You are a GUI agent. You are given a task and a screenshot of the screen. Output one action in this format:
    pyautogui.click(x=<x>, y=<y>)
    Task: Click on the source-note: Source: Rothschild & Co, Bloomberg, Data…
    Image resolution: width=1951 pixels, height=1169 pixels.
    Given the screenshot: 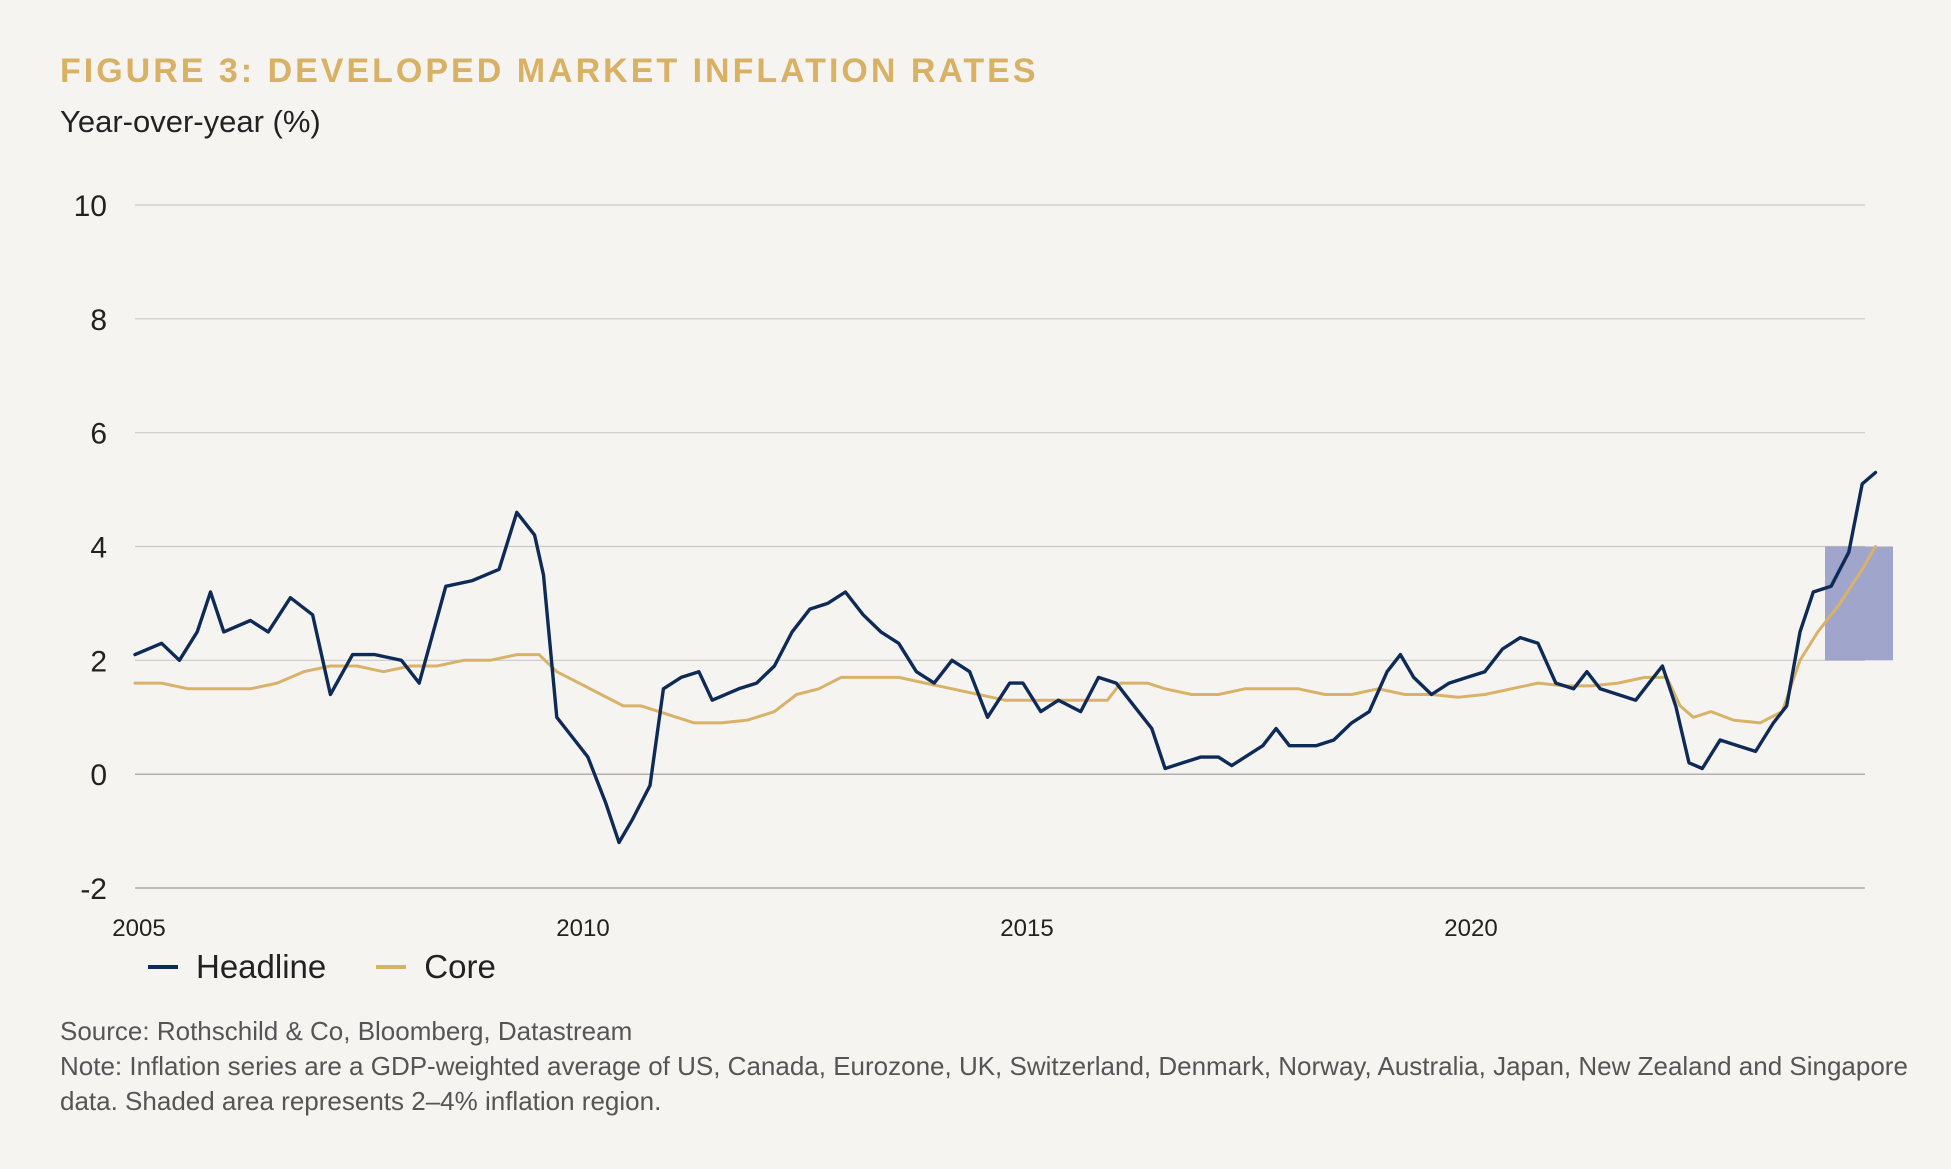 What is the action you would take?
    pyautogui.click(x=346, y=1031)
    